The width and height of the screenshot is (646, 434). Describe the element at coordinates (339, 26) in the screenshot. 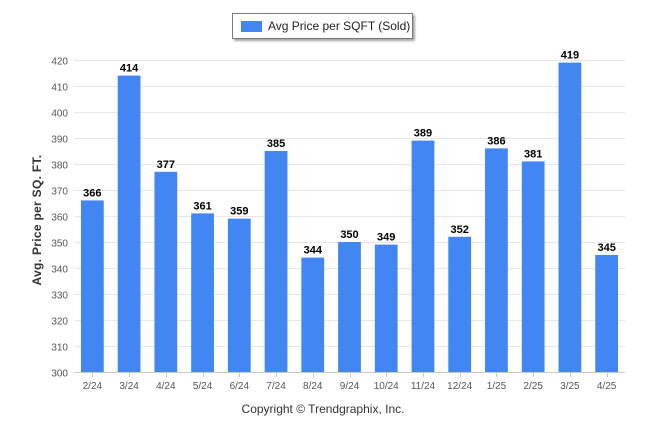

I see `legend-label: Avg Price per SQFT (Sold)` at that location.